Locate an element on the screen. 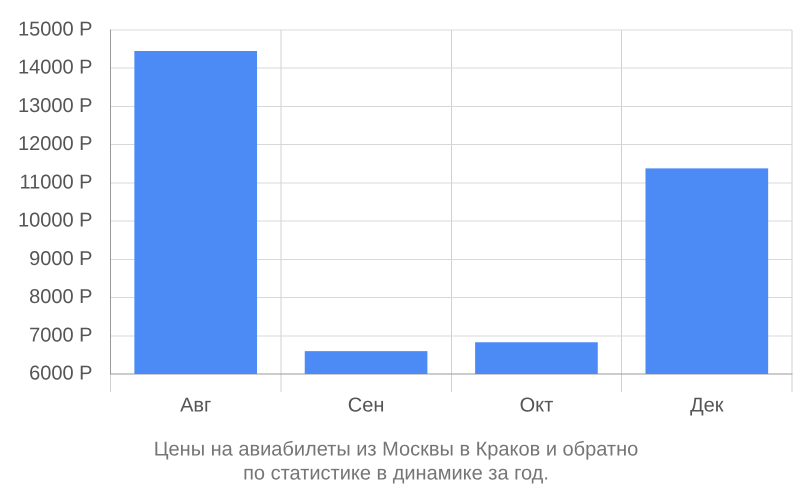  y-tick-label: 9000 Р is located at coordinates (61, 259).